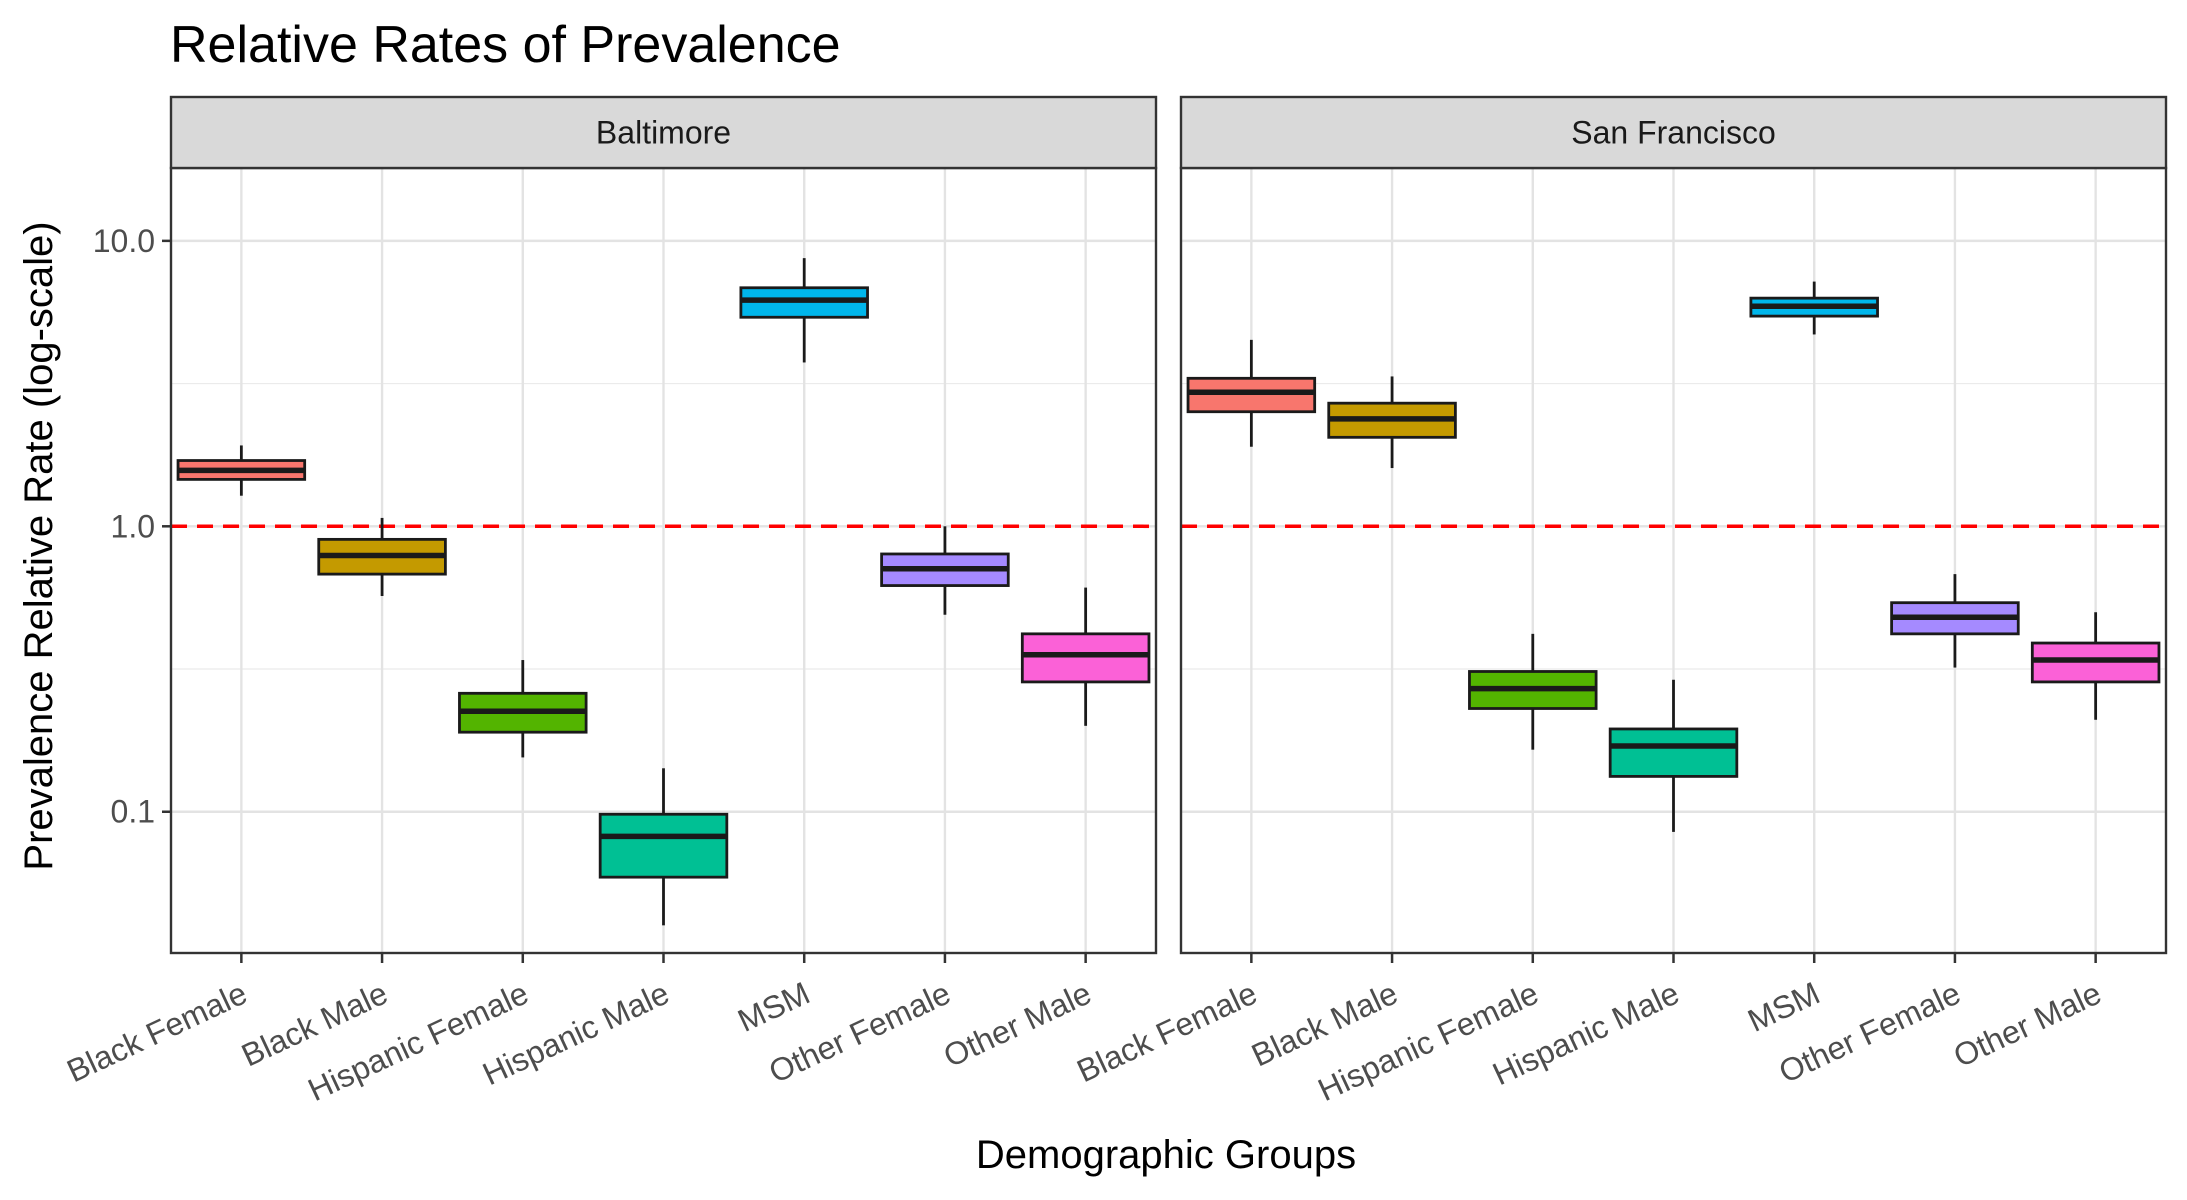  I want to click on facet-strip-label: Baltimore, so click(663, 133).